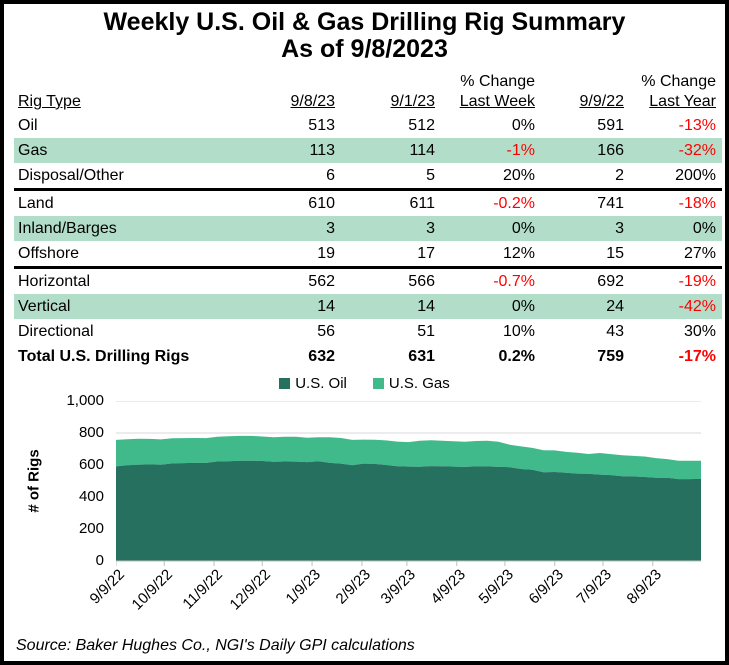  I want to click on cell-current-week: 56, so click(326, 331).